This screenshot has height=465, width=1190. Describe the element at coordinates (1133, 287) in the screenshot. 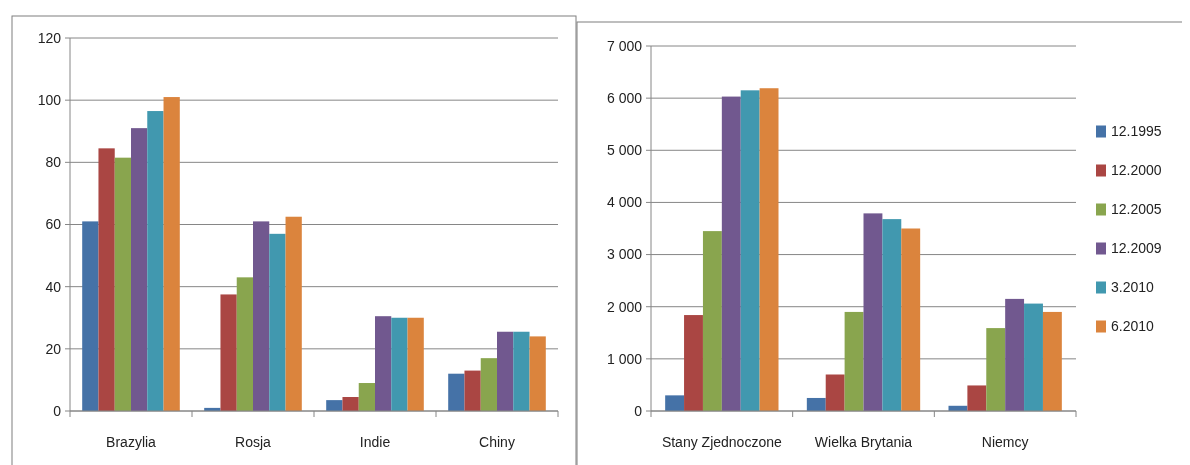

I see `legend-label: 3.2010` at that location.